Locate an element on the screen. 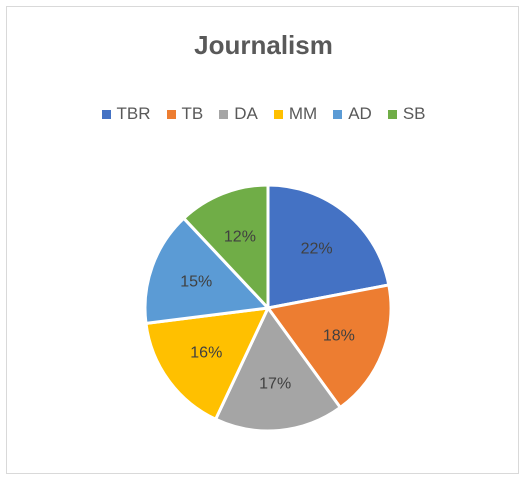 This screenshot has height=481, width=527. legend-label: DA is located at coordinates (246, 113).